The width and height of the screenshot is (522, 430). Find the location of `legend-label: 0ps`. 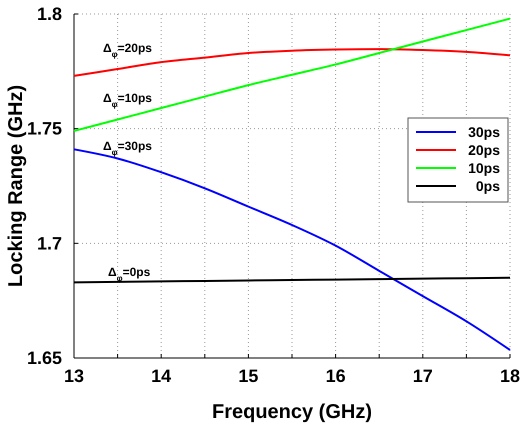

legend-label: 0ps is located at coordinates (488, 186).